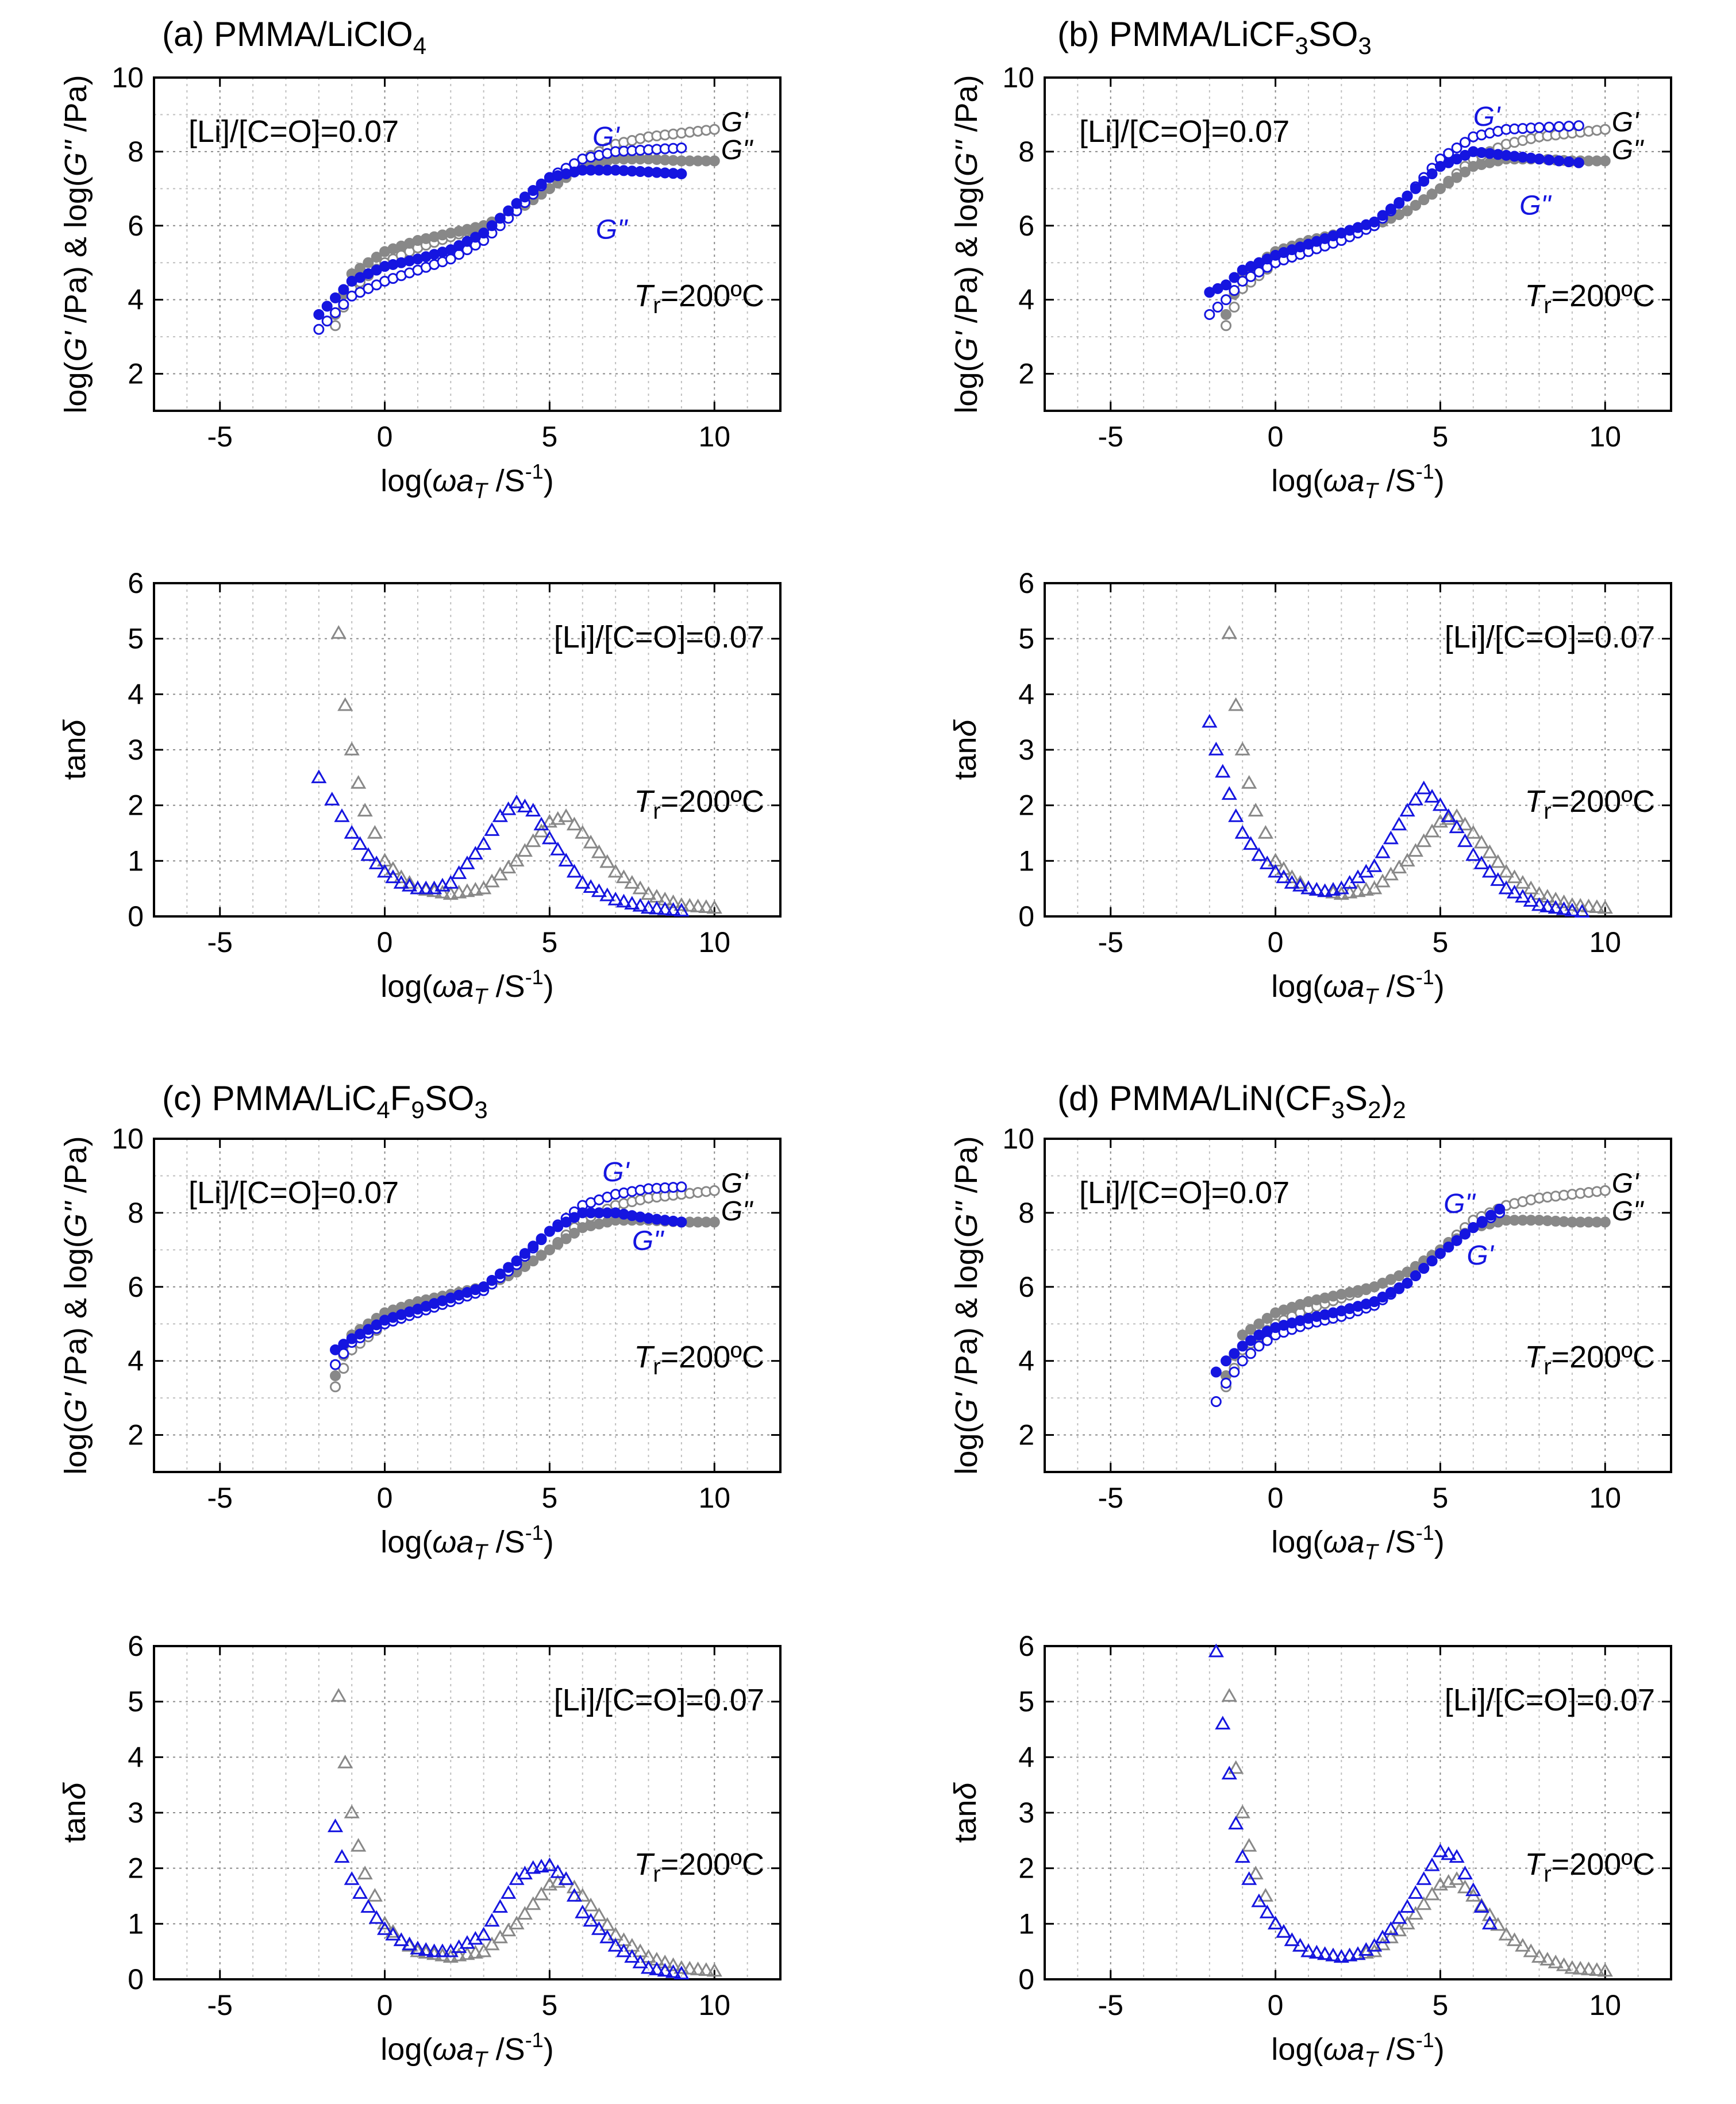 This screenshot has width=1736, height=2104. I want to click on panel-c-title: (c) PMMA/LiC4F9SO3, so click(325, 1101).